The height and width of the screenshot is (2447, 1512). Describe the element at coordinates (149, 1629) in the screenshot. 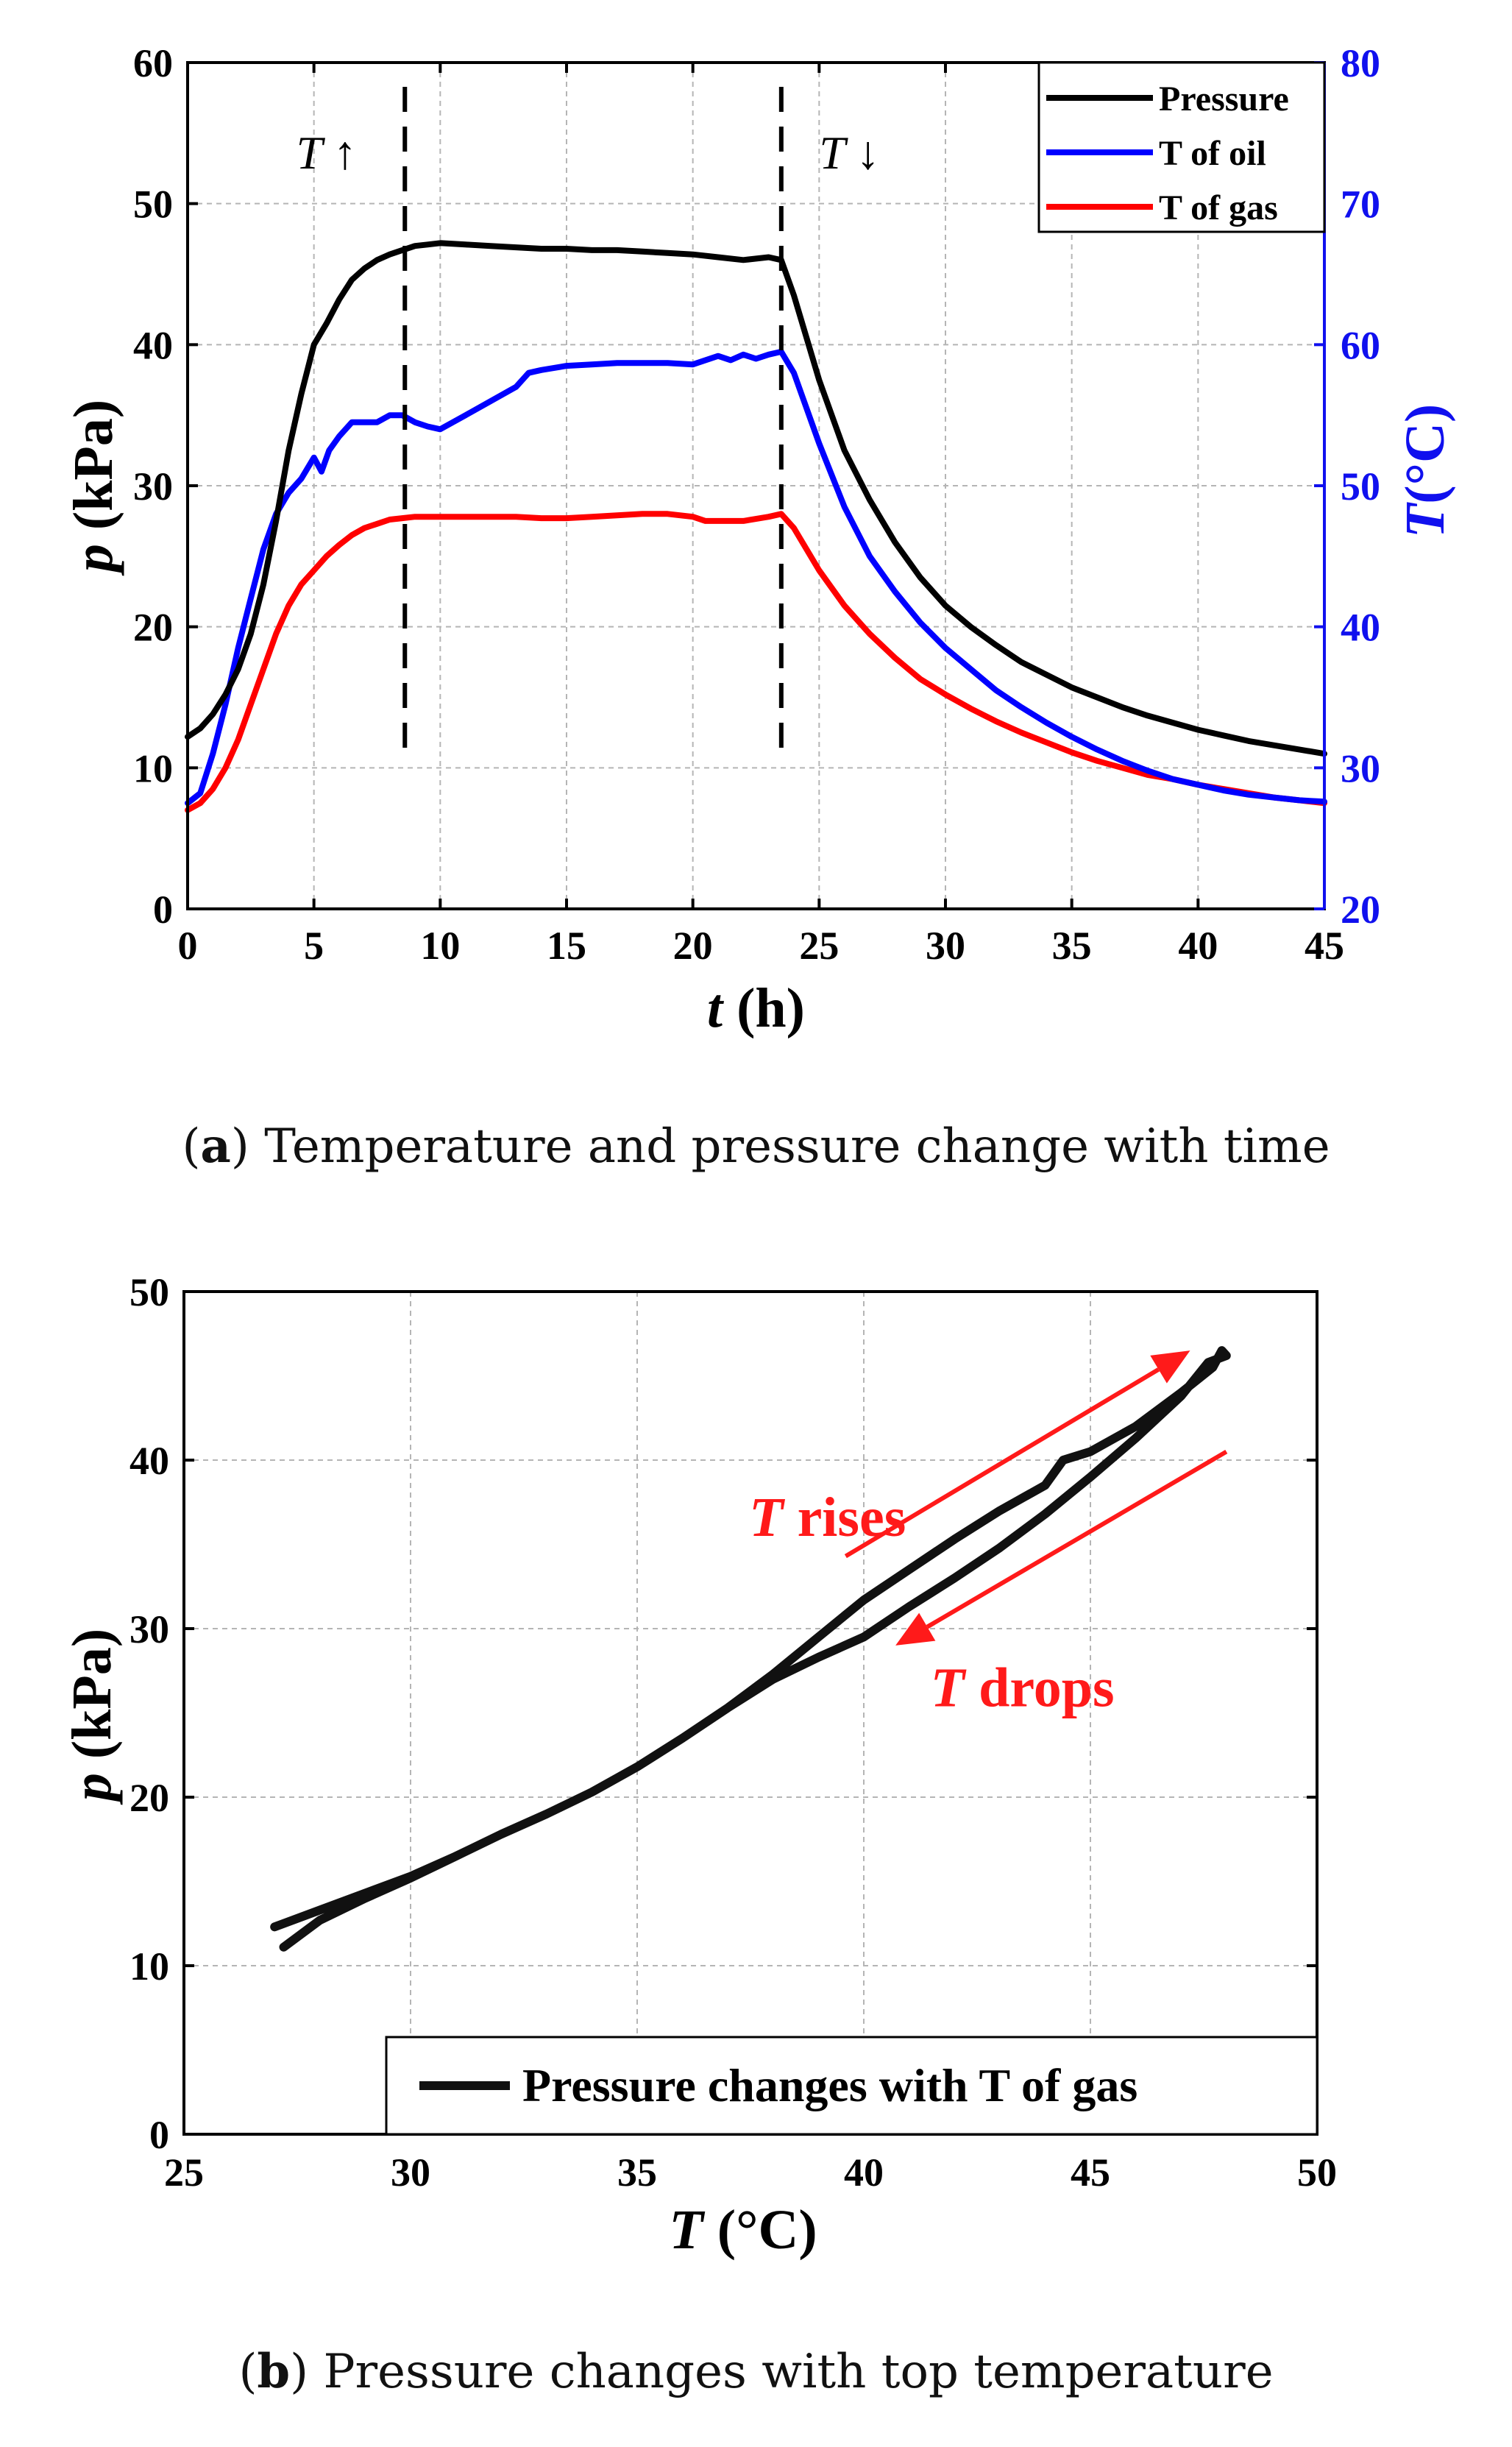

I see `y-tick-label-b: 30` at that location.